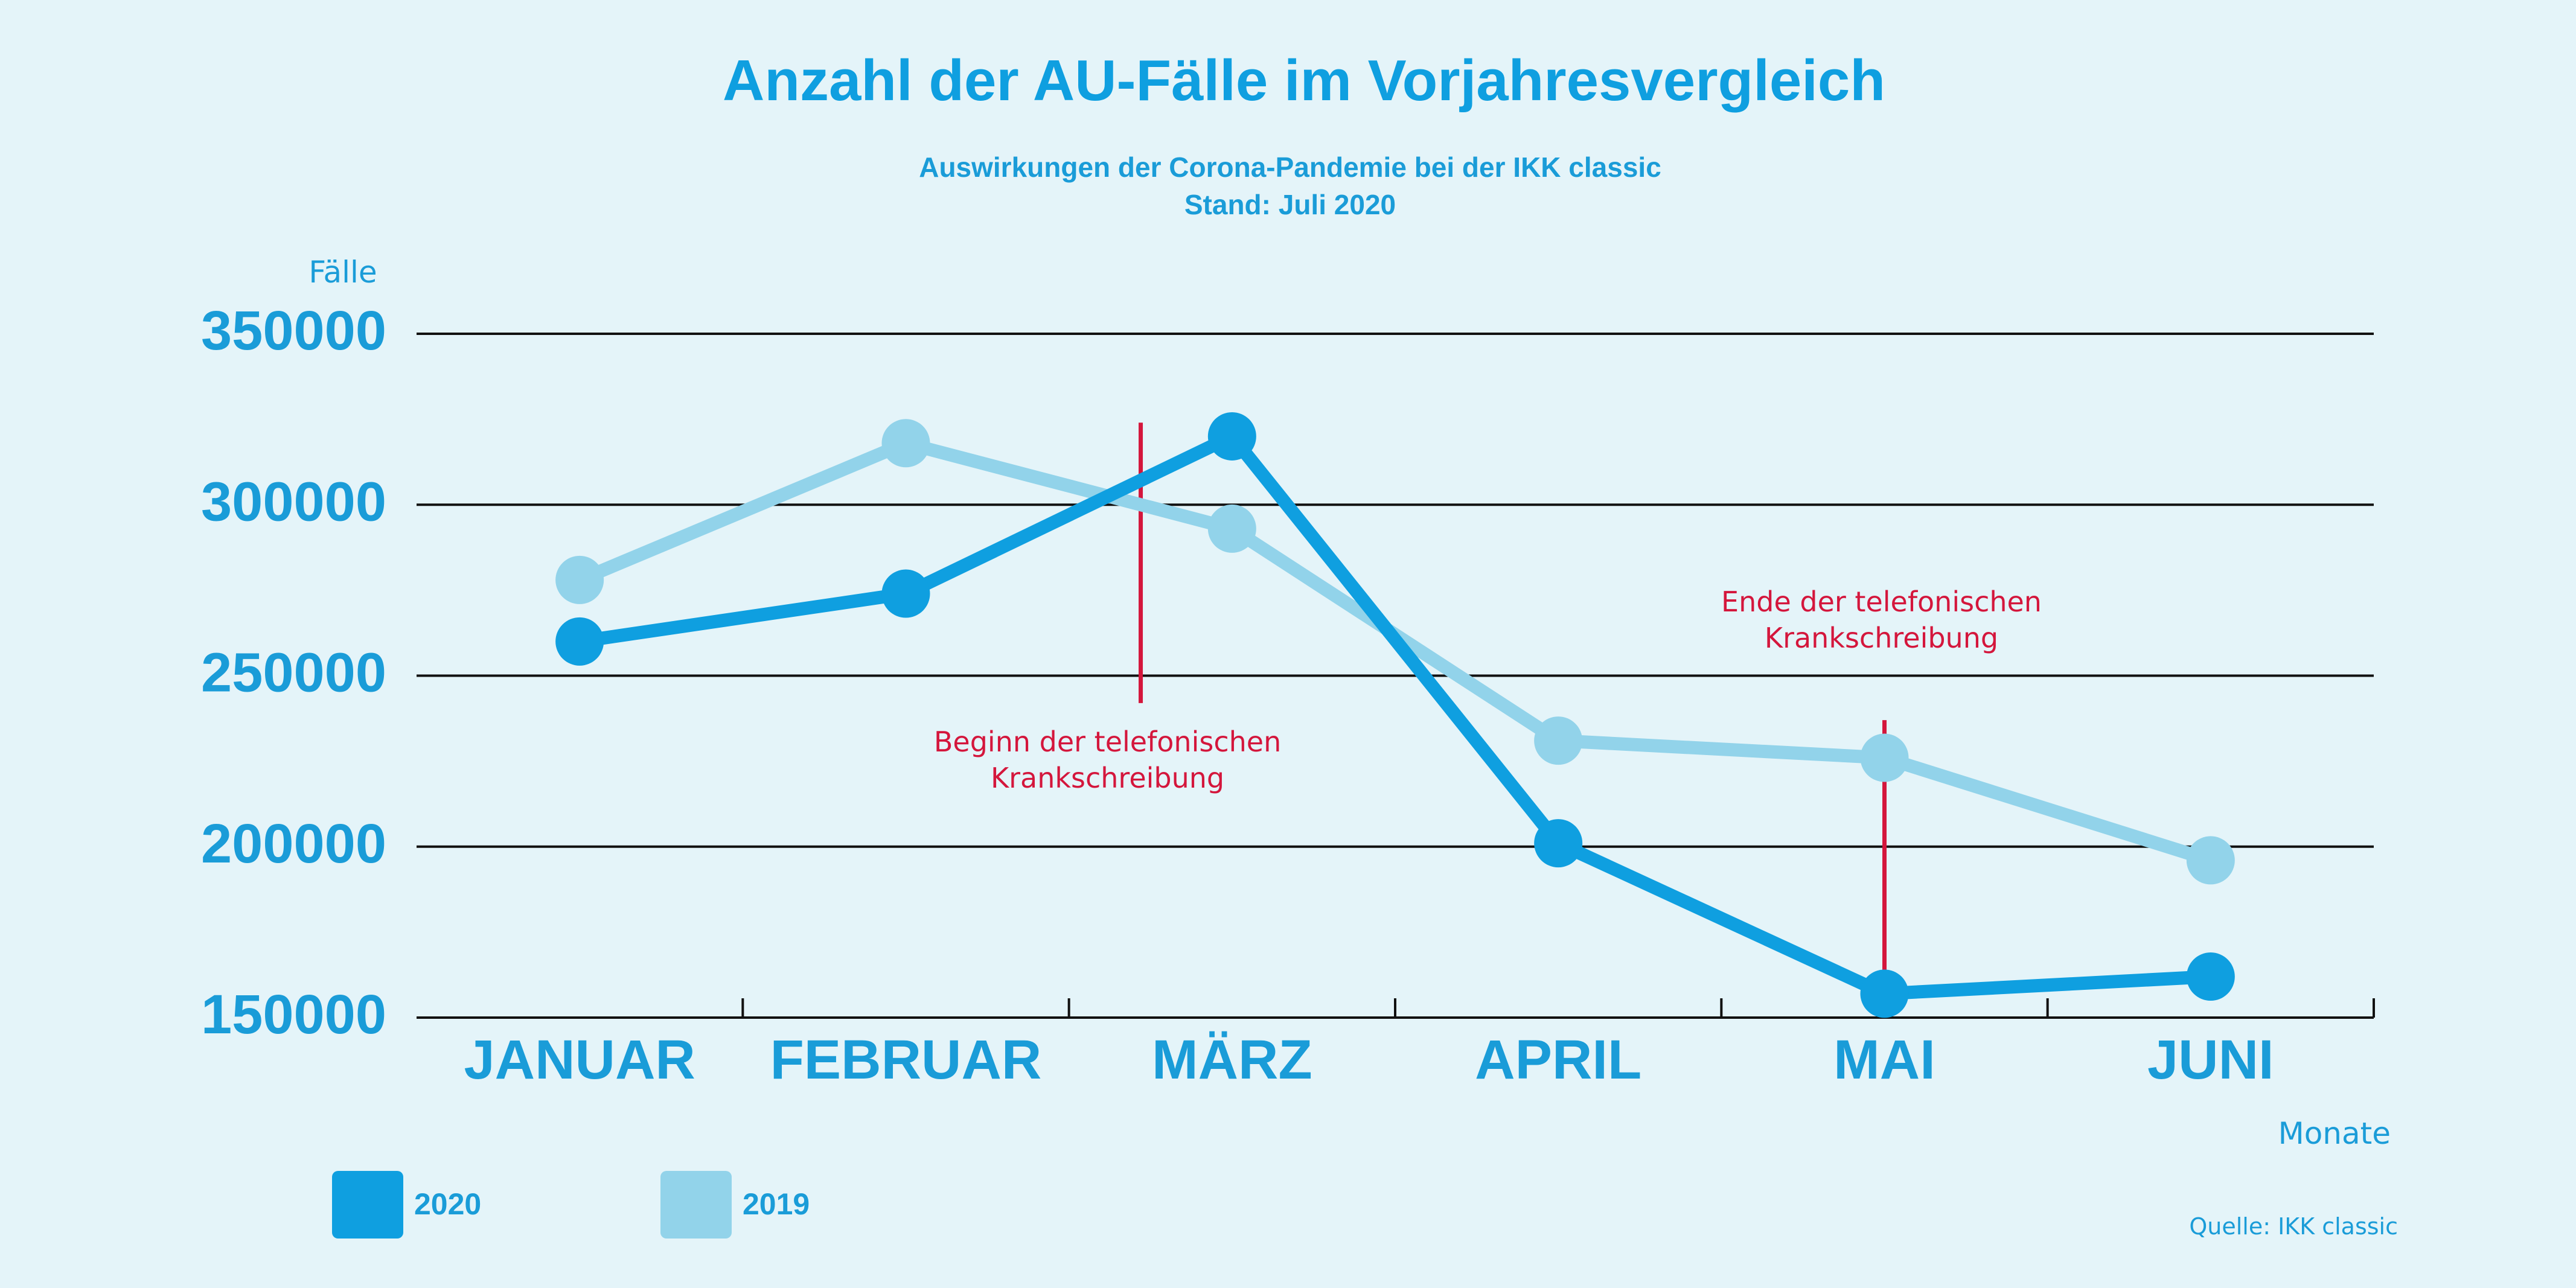 The image size is (2576, 1288). Describe the element at coordinates (2210, 1060) in the screenshot. I see `x-tick-label-juni: JUNI` at that location.